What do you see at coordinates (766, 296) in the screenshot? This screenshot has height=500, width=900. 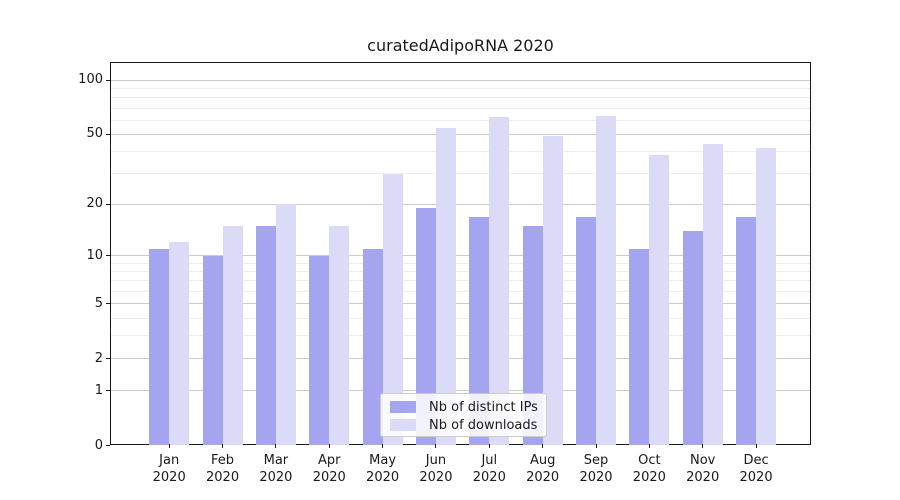 I see `bar-downloads-dec` at bounding box center [766, 296].